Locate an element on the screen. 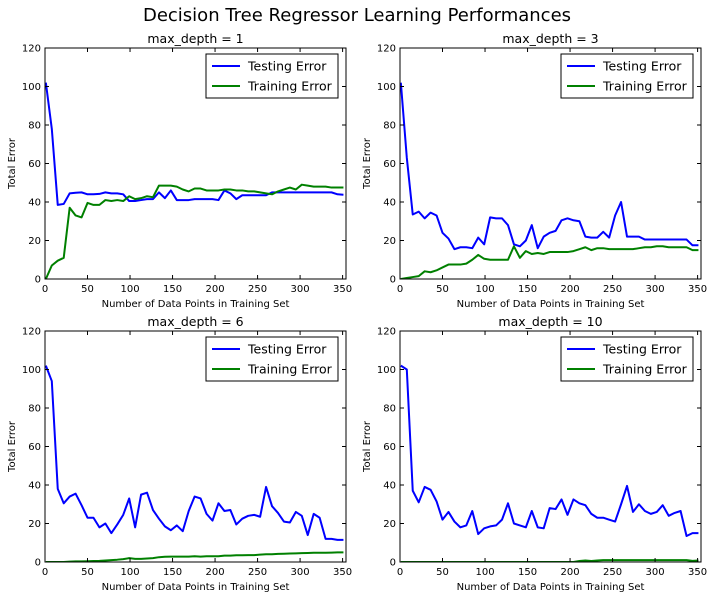 This screenshot has height=598, width=713. subplot-title: max_depth = 10 is located at coordinates (550, 321).